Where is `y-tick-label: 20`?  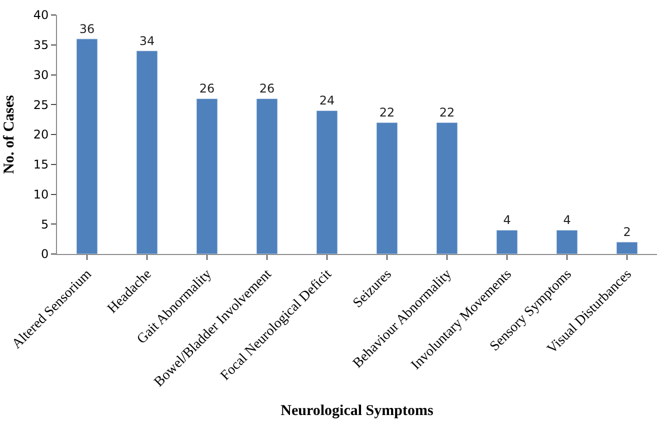 y-tick-label: 20 is located at coordinates (41, 135).